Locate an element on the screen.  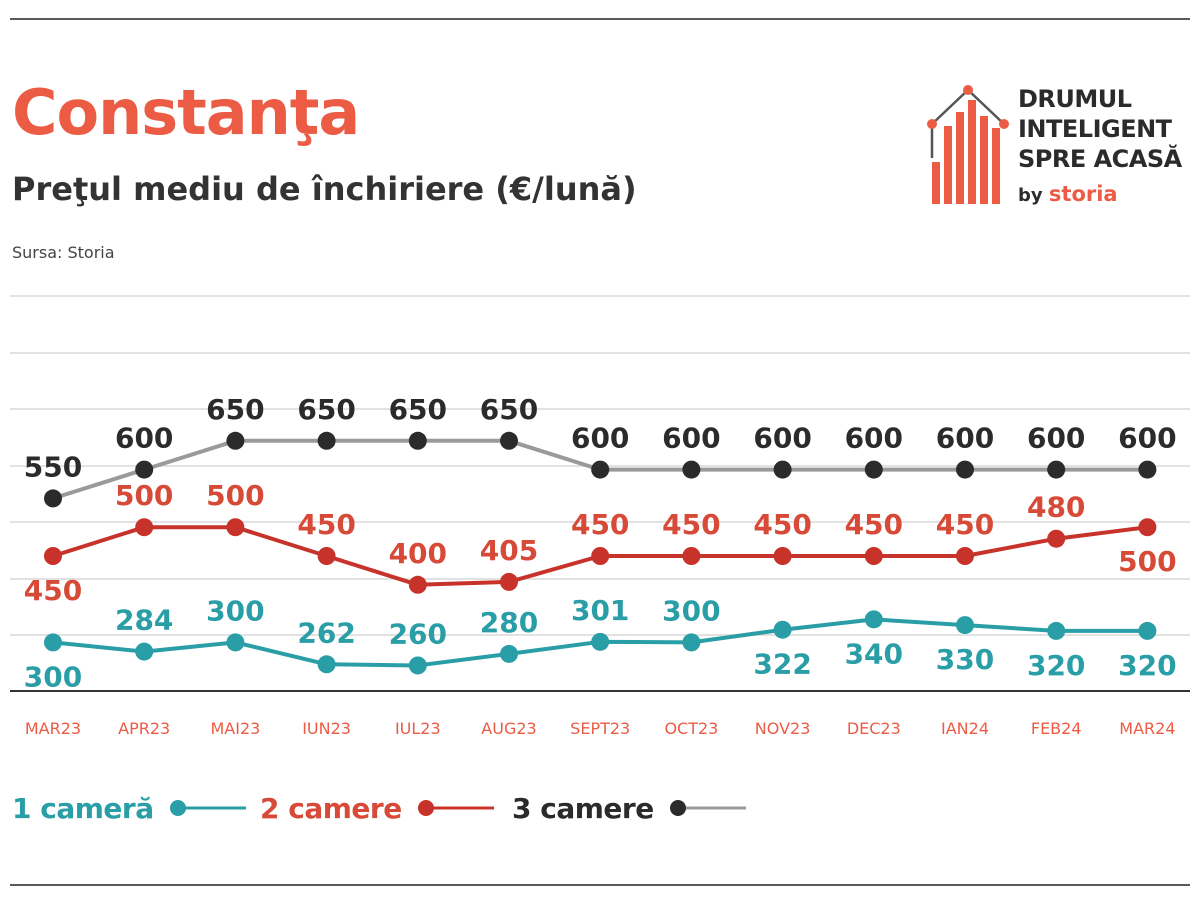
legend-item-2-camere: 2 camere is located at coordinates (378, 808).